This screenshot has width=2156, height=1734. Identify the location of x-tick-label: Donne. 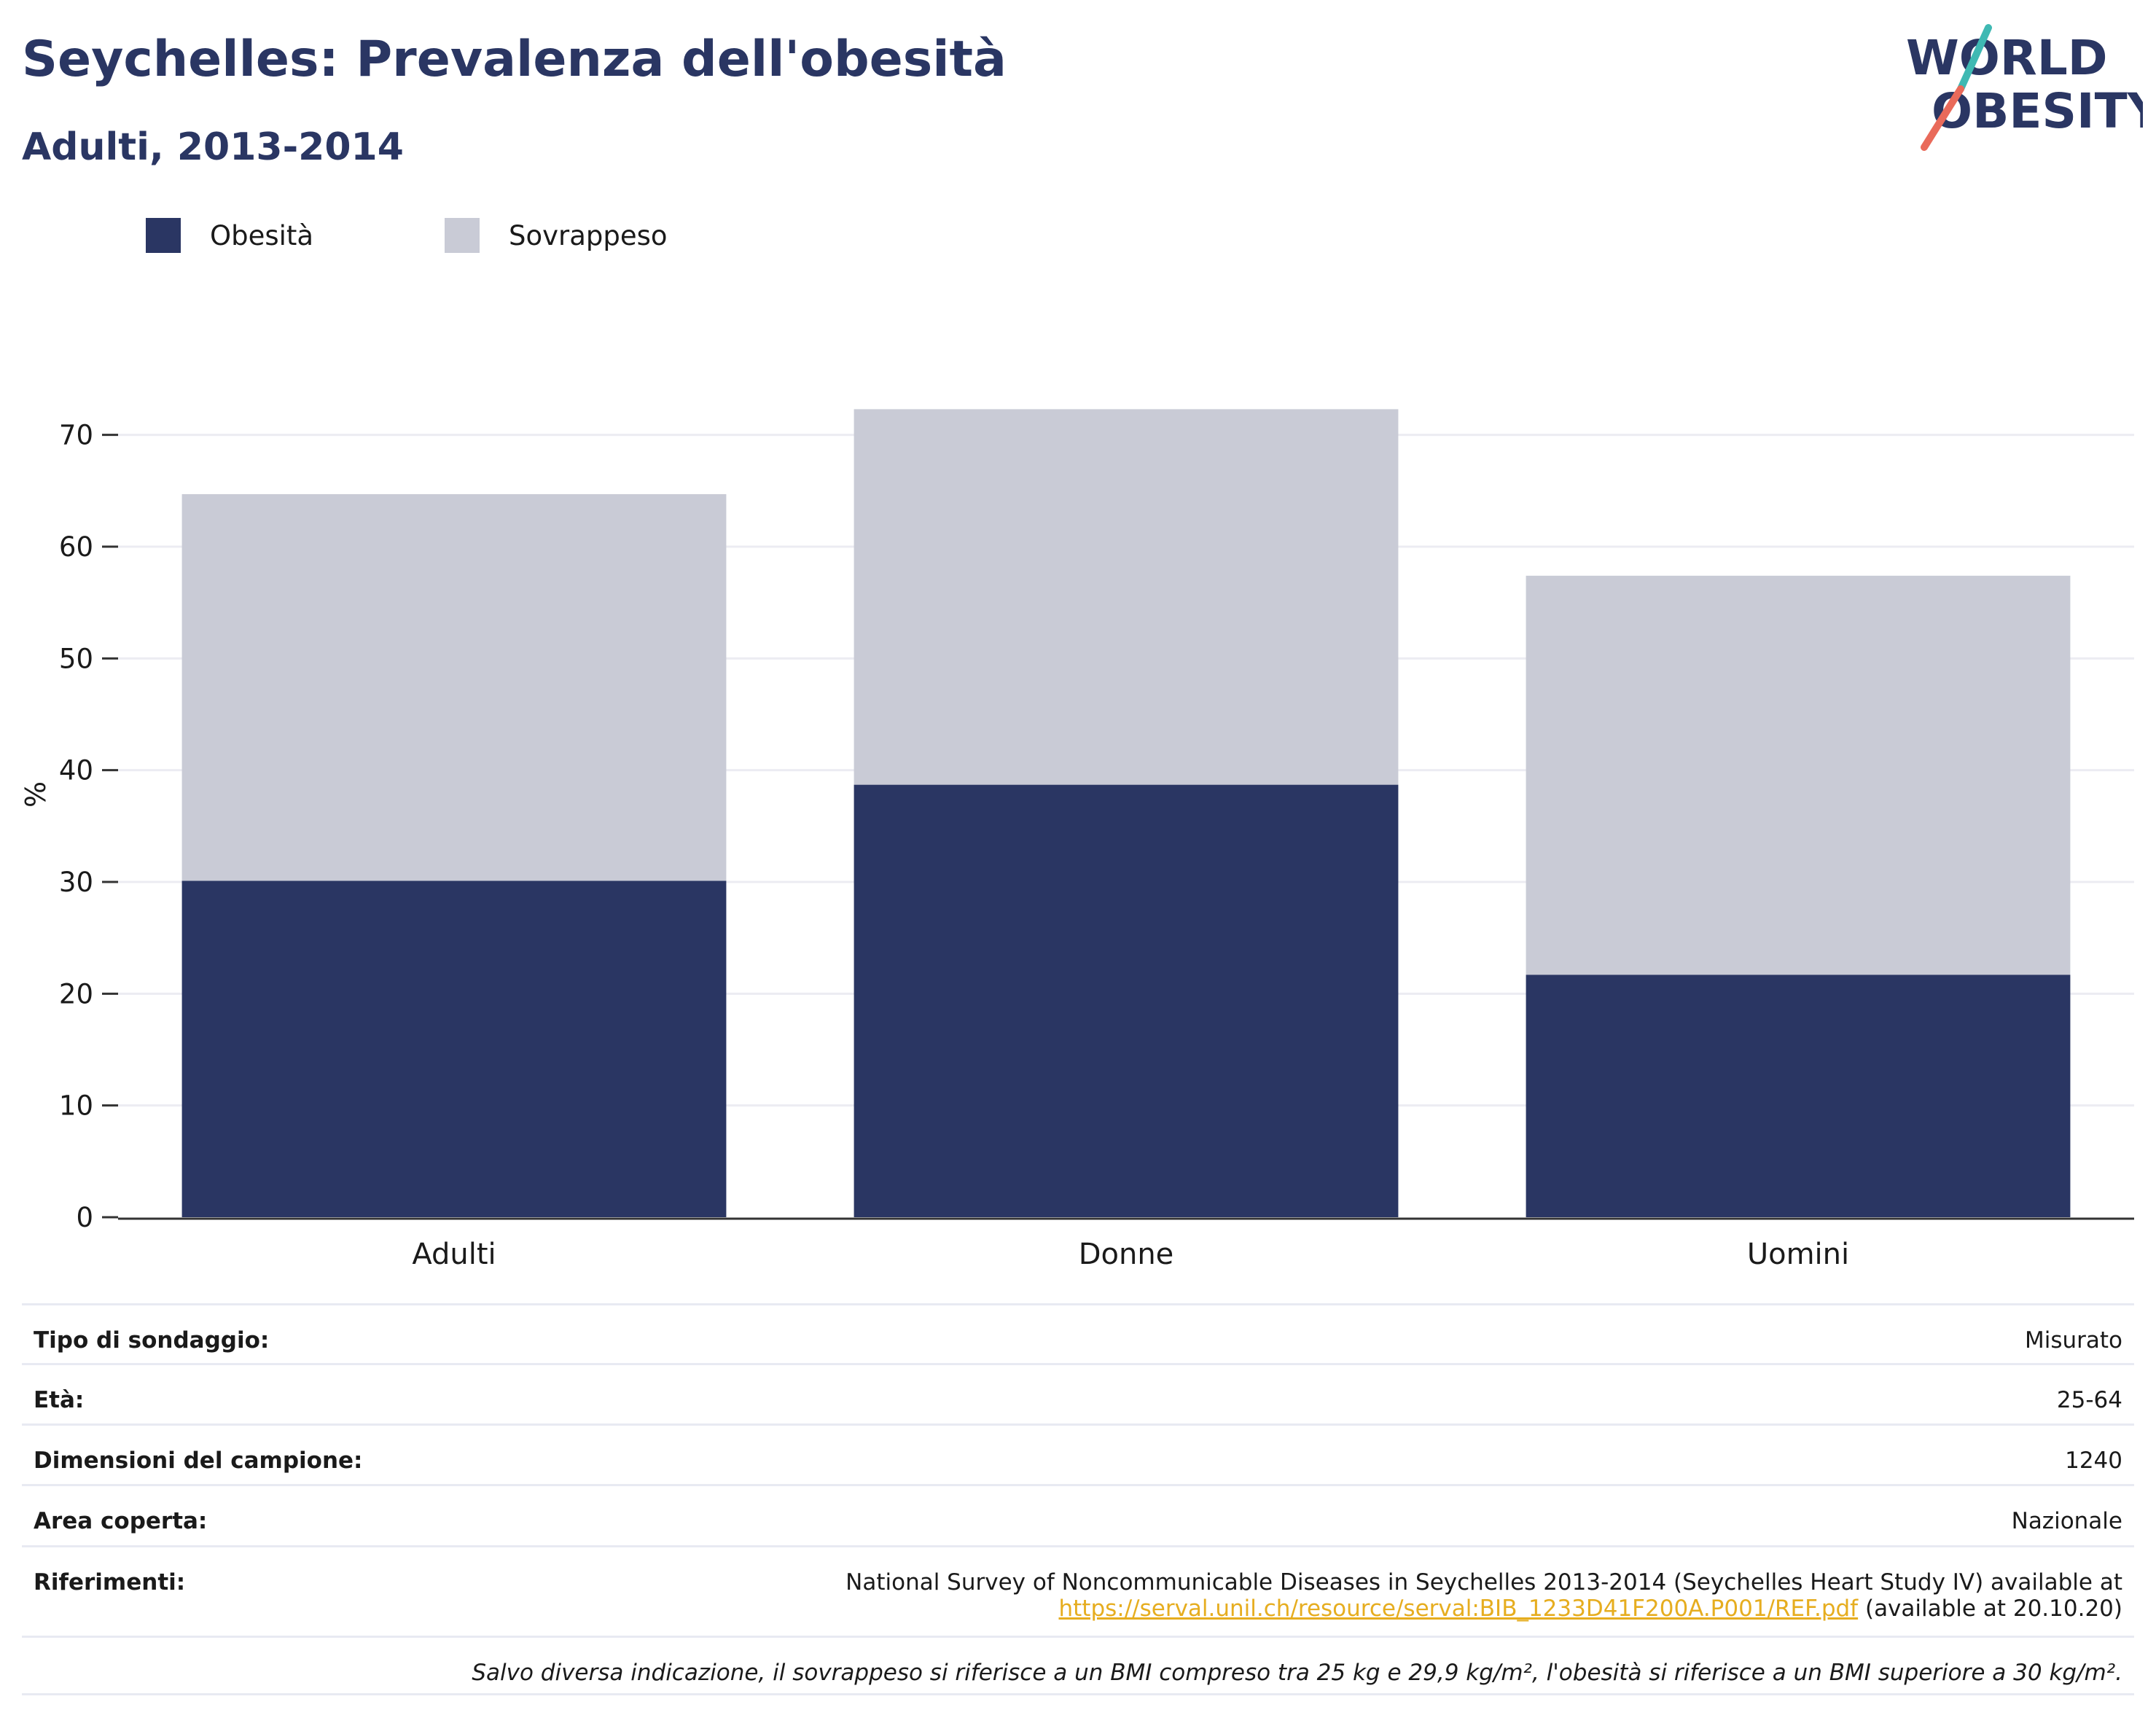
(1126, 1254).